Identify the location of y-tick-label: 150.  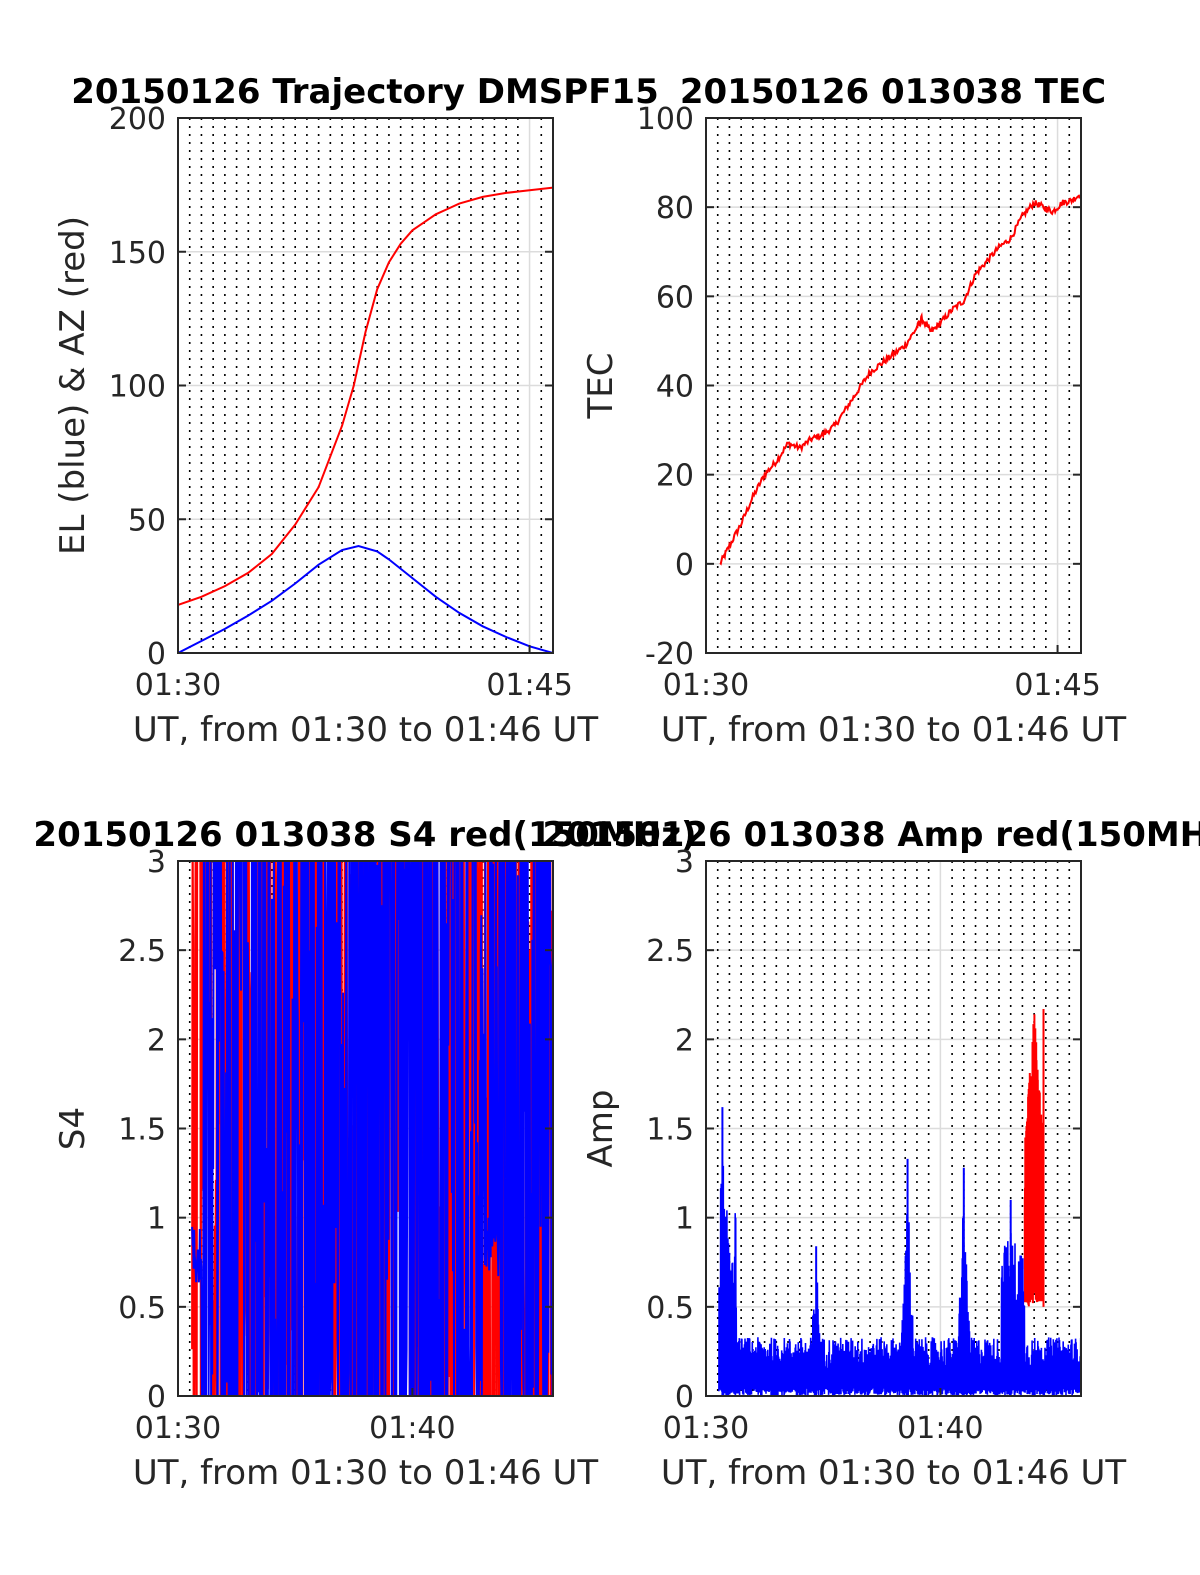
(137, 253).